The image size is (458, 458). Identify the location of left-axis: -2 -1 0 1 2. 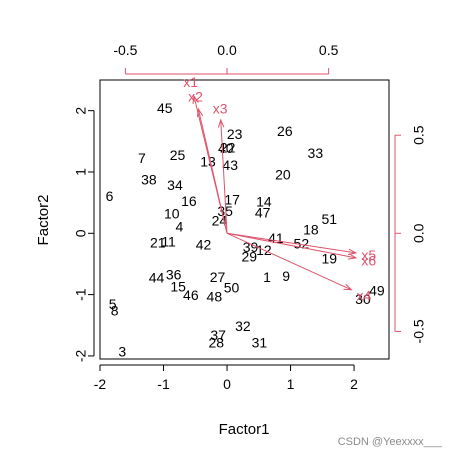
(84, 234).